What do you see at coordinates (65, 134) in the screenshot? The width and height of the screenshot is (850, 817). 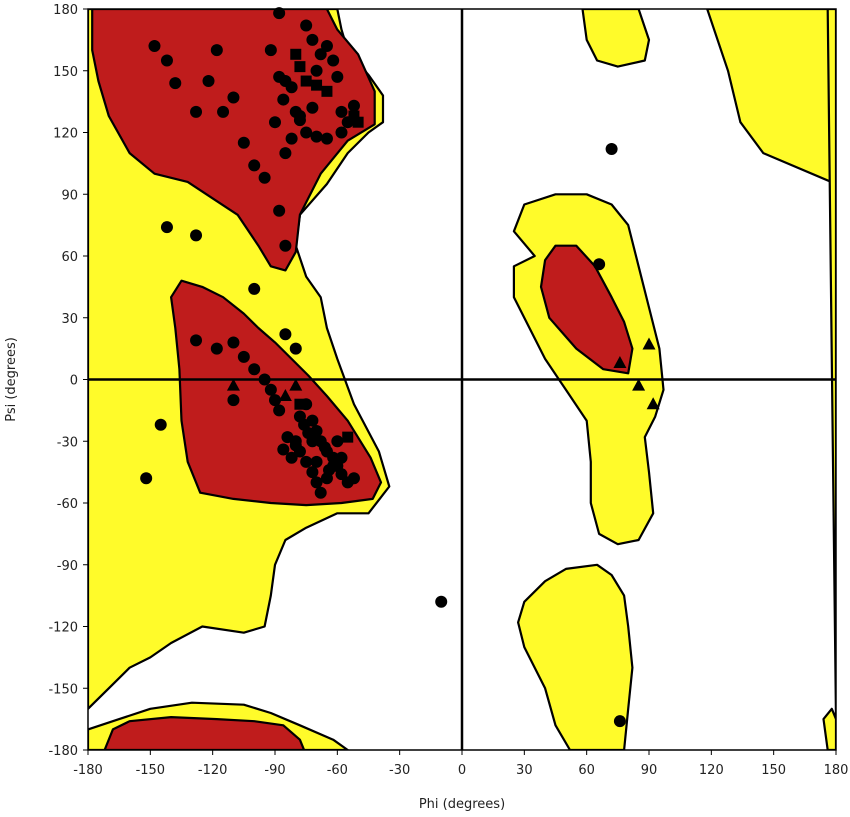 I see `y-tick-label: 120` at bounding box center [65, 134].